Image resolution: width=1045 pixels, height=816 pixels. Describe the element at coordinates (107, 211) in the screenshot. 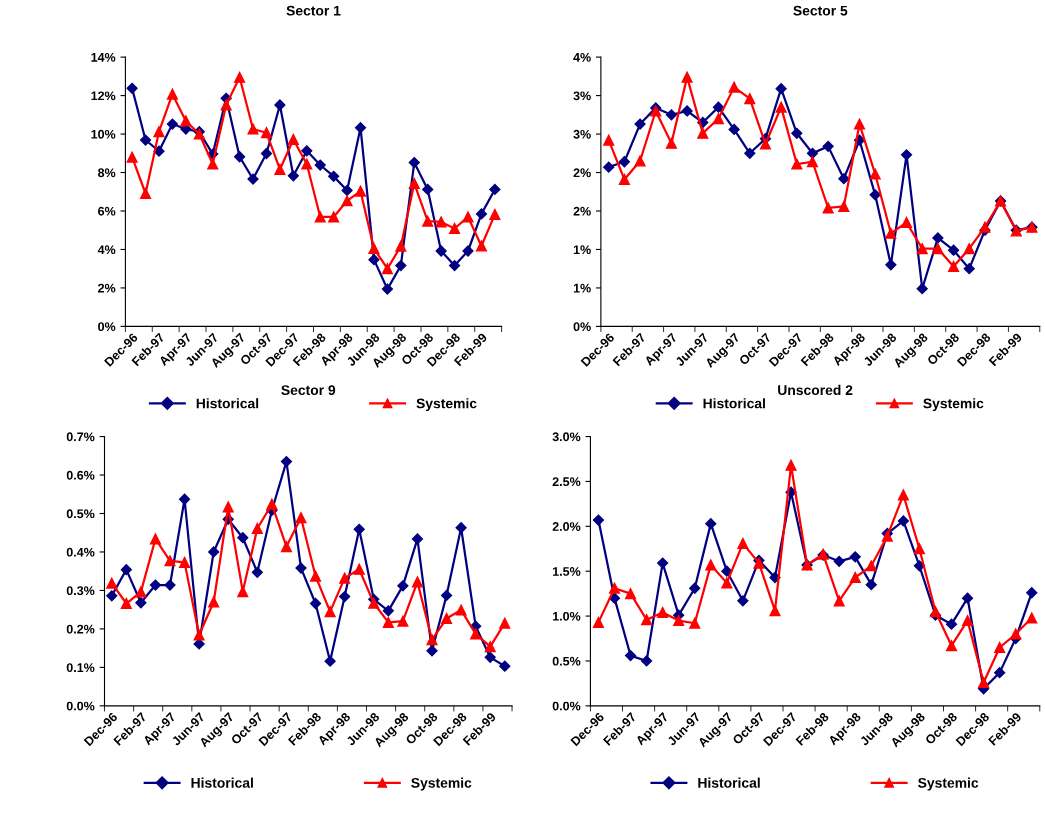

I see `y-tick-label: 6%` at that location.